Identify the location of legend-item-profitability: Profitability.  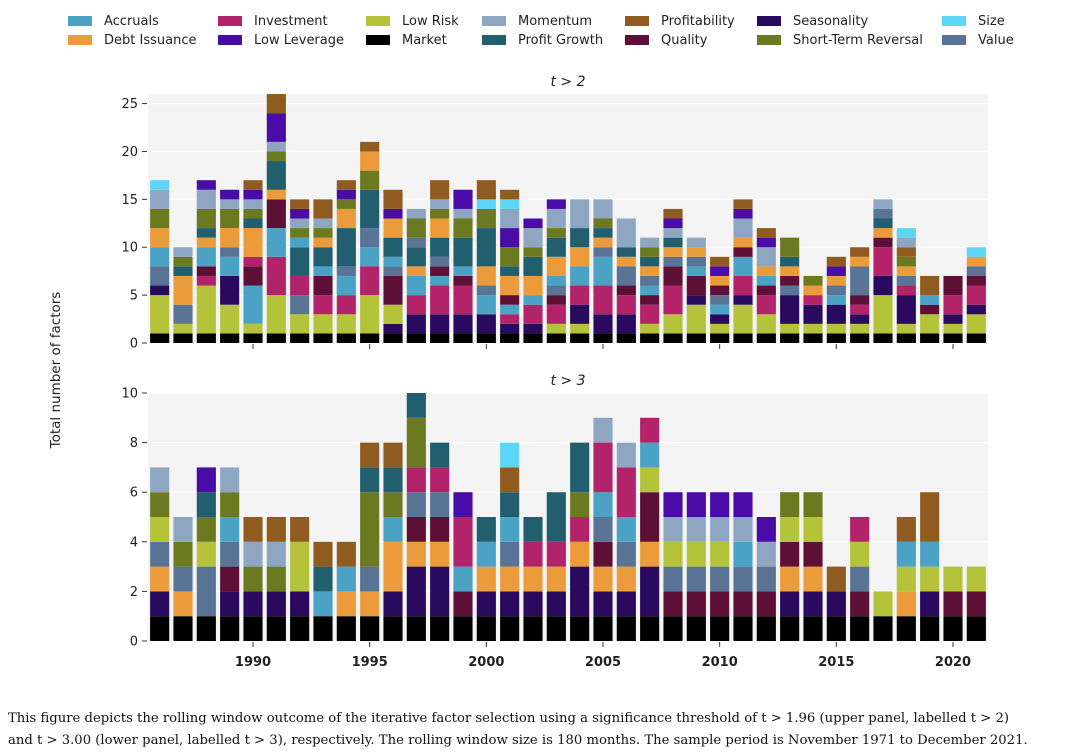
(680, 21).